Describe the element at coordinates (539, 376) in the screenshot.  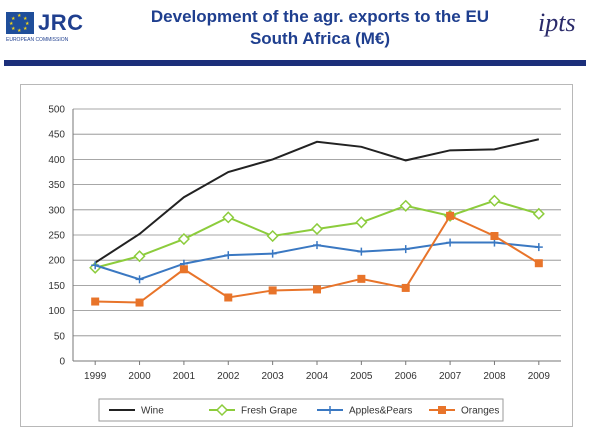
I see `x-tick-label: 2009` at that location.